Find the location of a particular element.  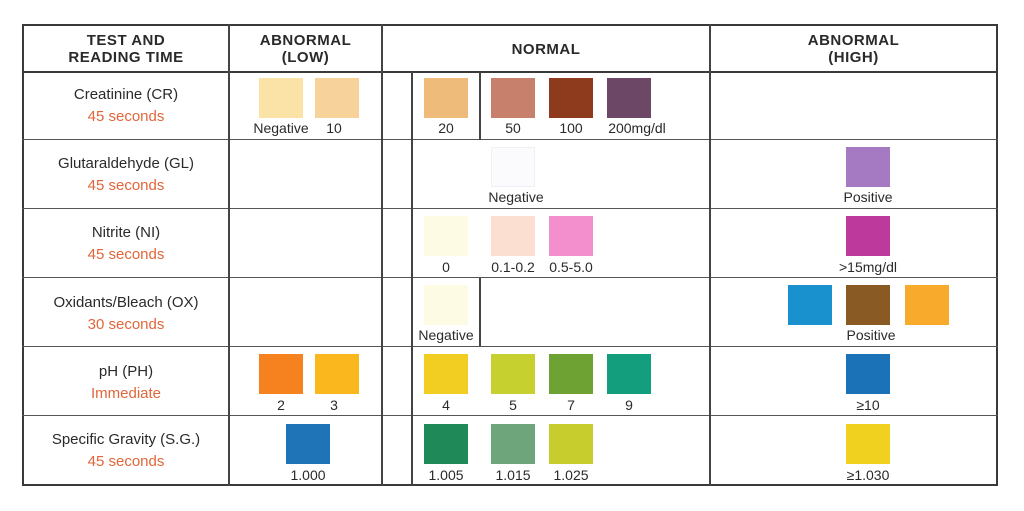

test-name: Creatinine (CR) is located at coordinates (126, 94).